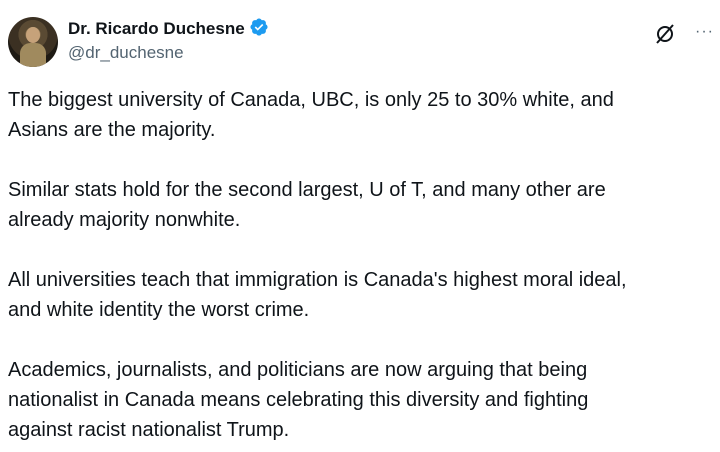 This screenshot has width=720, height=452. I want to click on text-line: against racist nationalist Trump., so click(149, 430).